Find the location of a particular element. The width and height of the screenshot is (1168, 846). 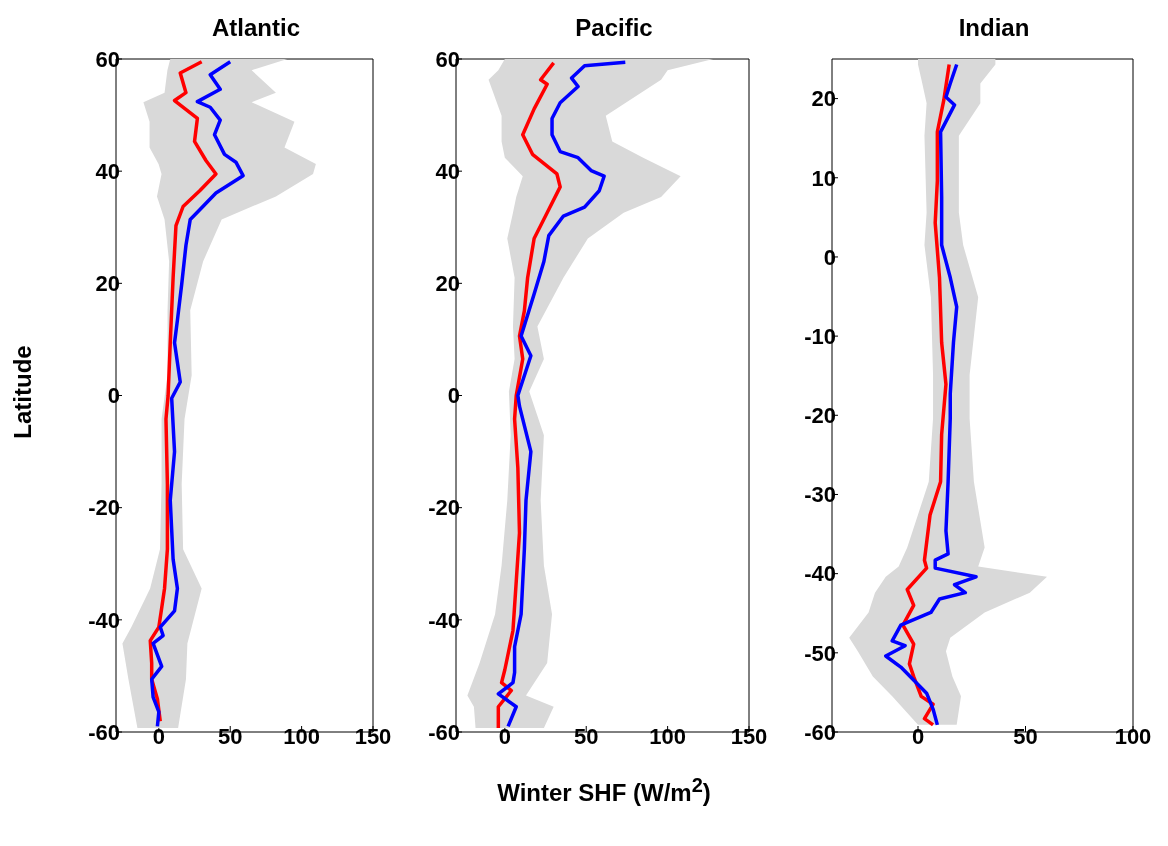

y-tick-label: 10 is located at coordinates (823, 178).